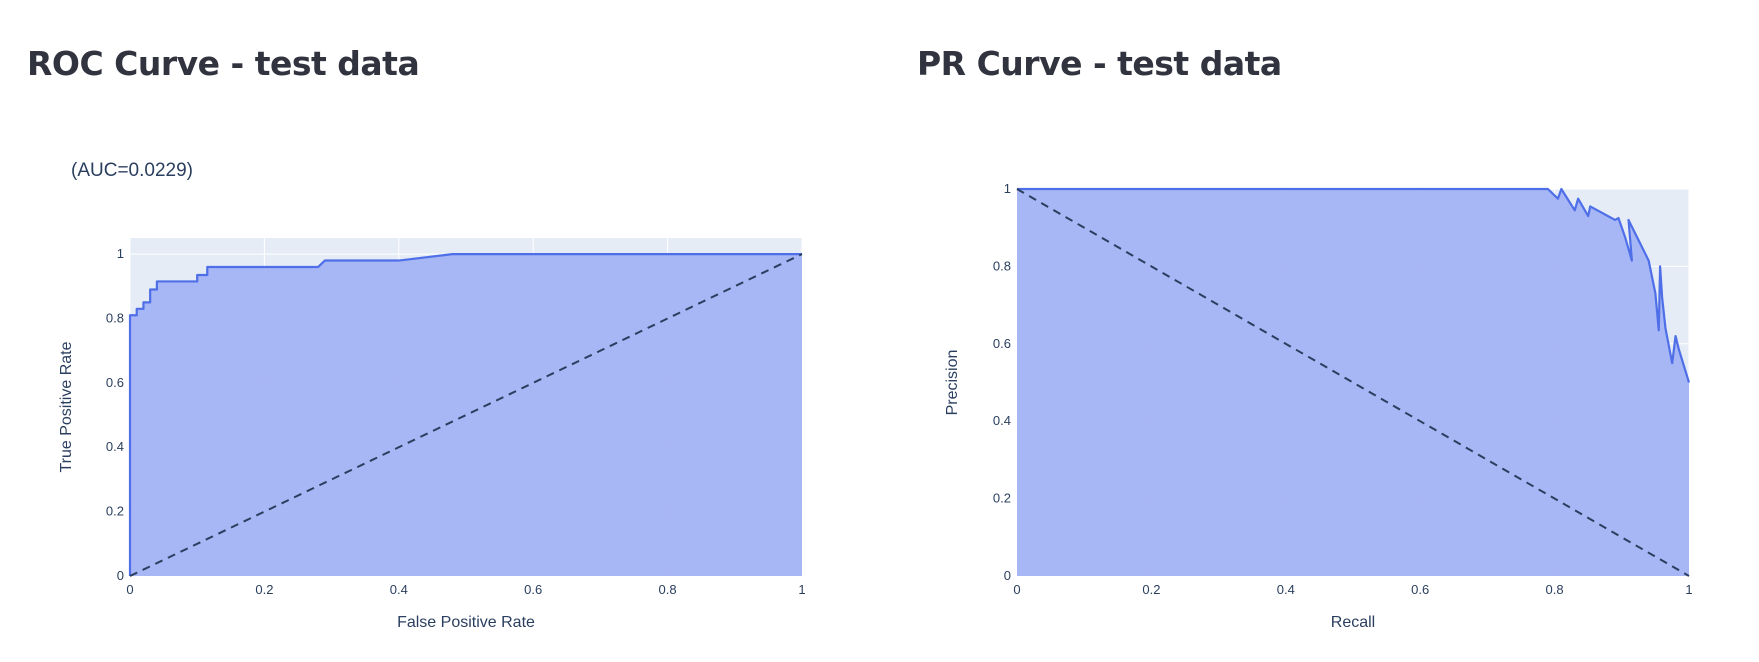  Describe the element at coordinates (1002, 420) in the screenshot. I see `pr-y-tick-label: 0.4` at that location.